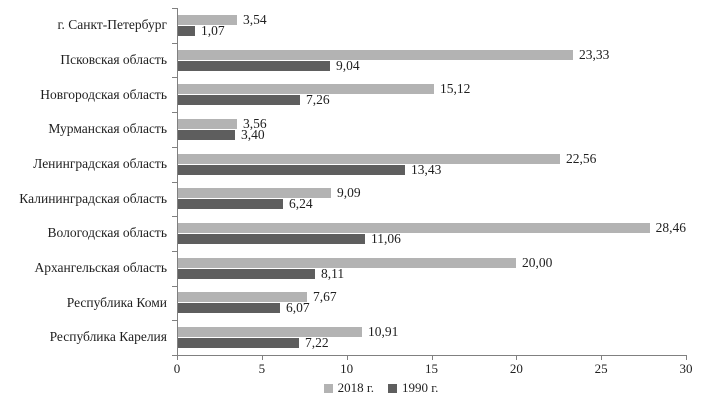 The width and height of the screenshot is (714, 405). I want to click on value-label: 6,07, so click(298, 308).